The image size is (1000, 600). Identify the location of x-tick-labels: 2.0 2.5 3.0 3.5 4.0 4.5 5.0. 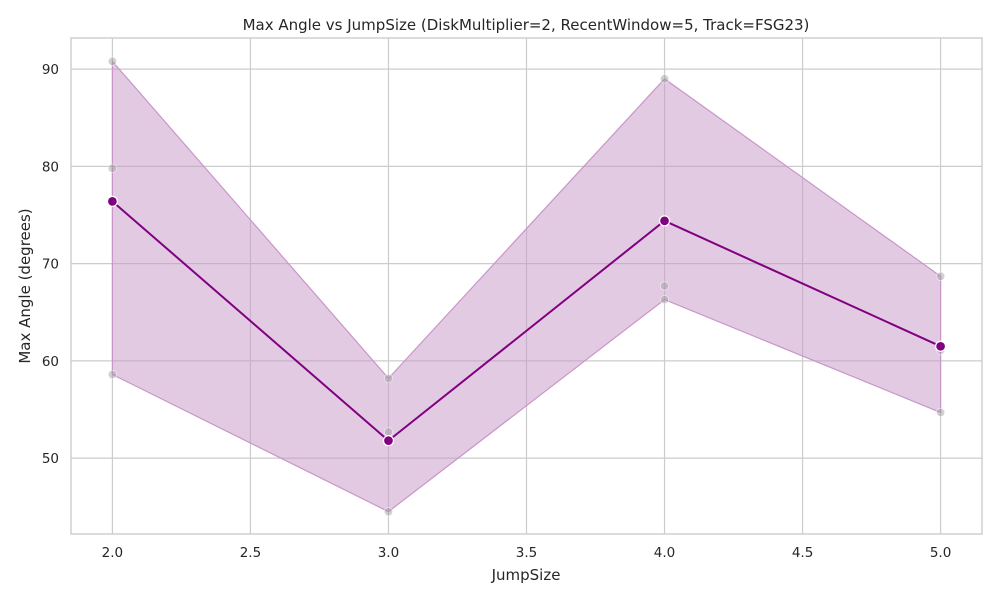
(527, 553).